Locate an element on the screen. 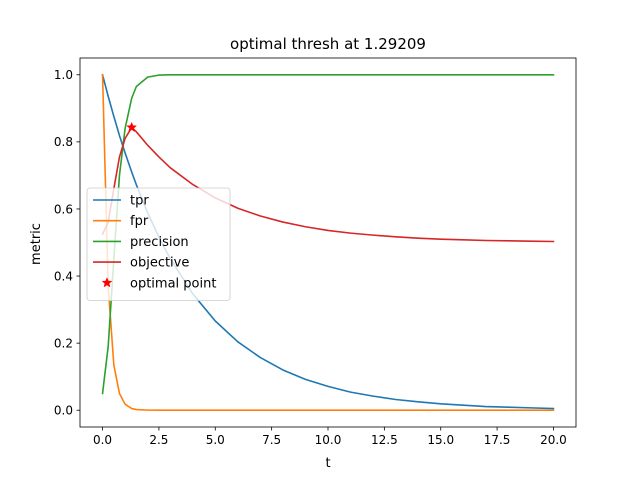  legend-box is located at coordinates (158, 244).